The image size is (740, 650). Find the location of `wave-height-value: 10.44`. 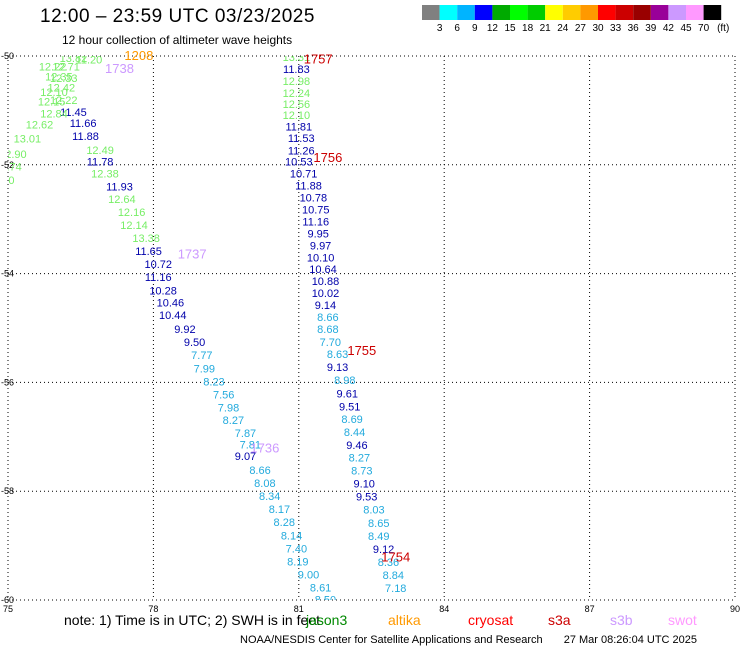

wave-height-value: 10.44 is located at coordinates (173, 316).